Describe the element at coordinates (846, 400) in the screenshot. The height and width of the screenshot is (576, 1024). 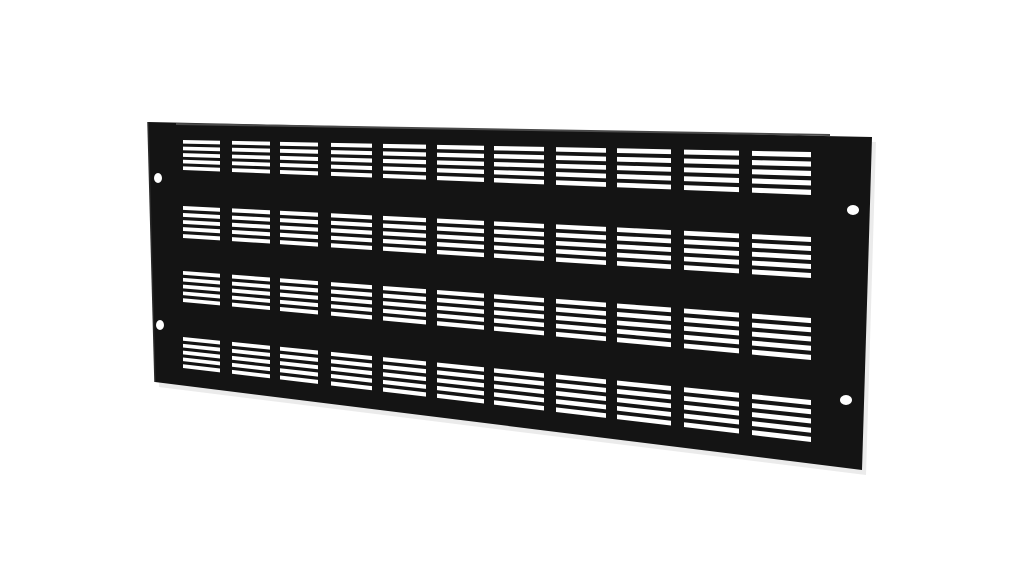
I see `mounting-hole` at that location.